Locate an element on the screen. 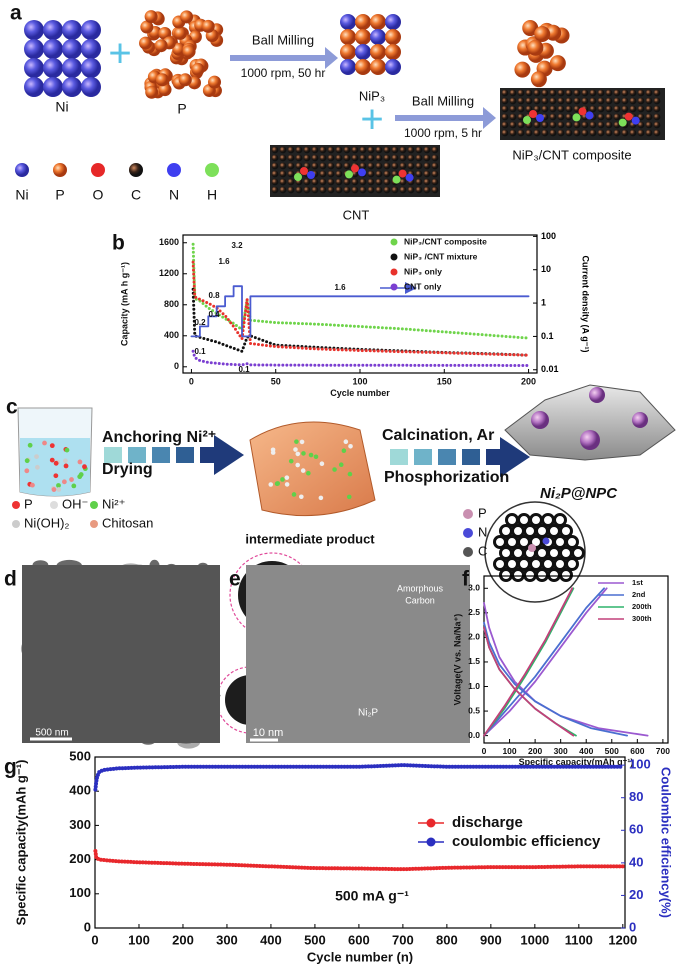 This screenshot has height=964, width=686. x-tick-label: 300 is located at coordinates (227, 939).